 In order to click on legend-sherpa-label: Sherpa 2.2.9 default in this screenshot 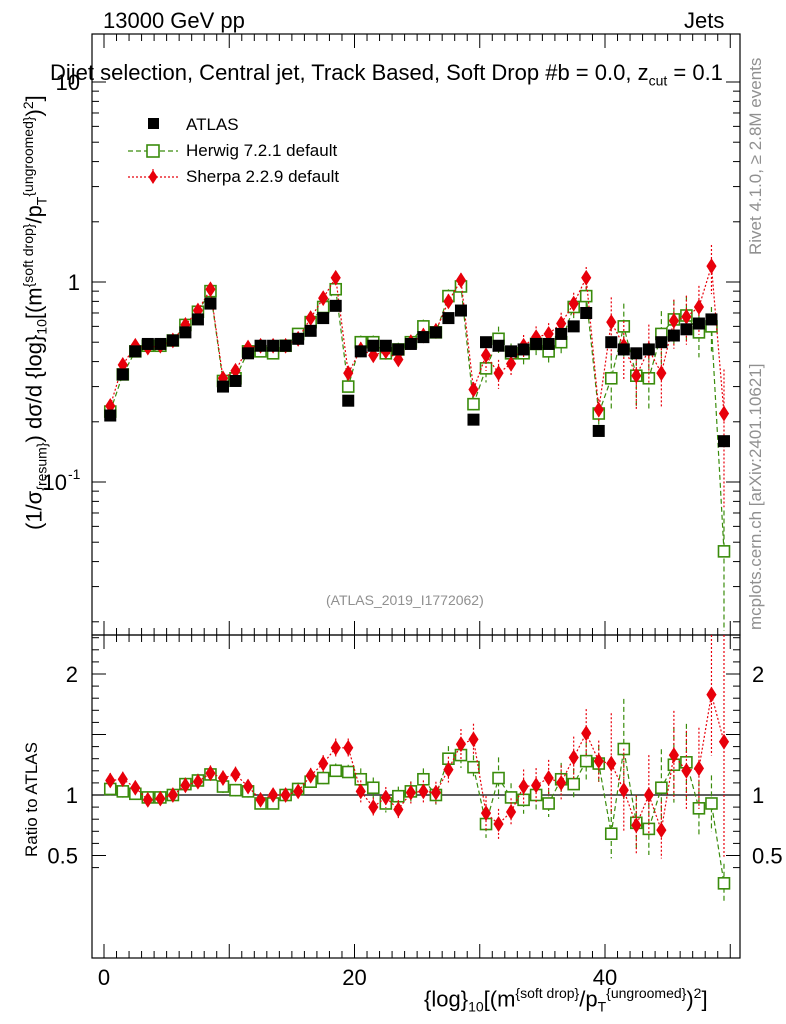, I will do `click(263, 176)`.